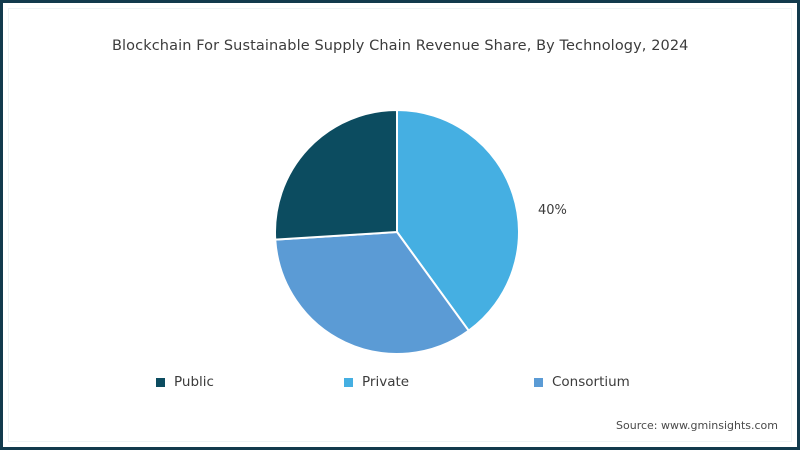  What do you see at coordinates (591, 382) in the screenshot?
I see `legend-label-consortium: Consortium` at bounding box center [591, 382].